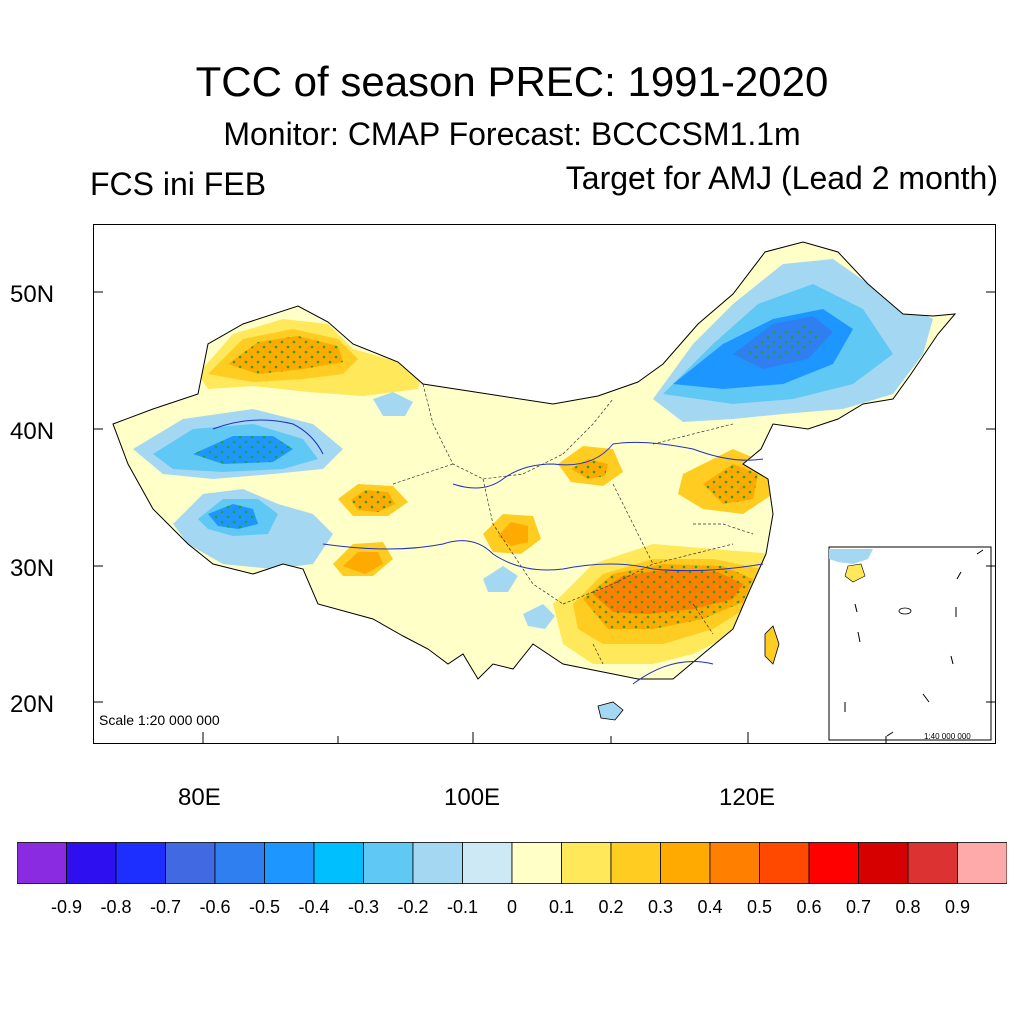 The height and width of the screenshot is (1024, 1024). Describe the element at coordinates (159, 720) in the screenshot. I see `scale-label: Scale 1:20 000 000` at that location.